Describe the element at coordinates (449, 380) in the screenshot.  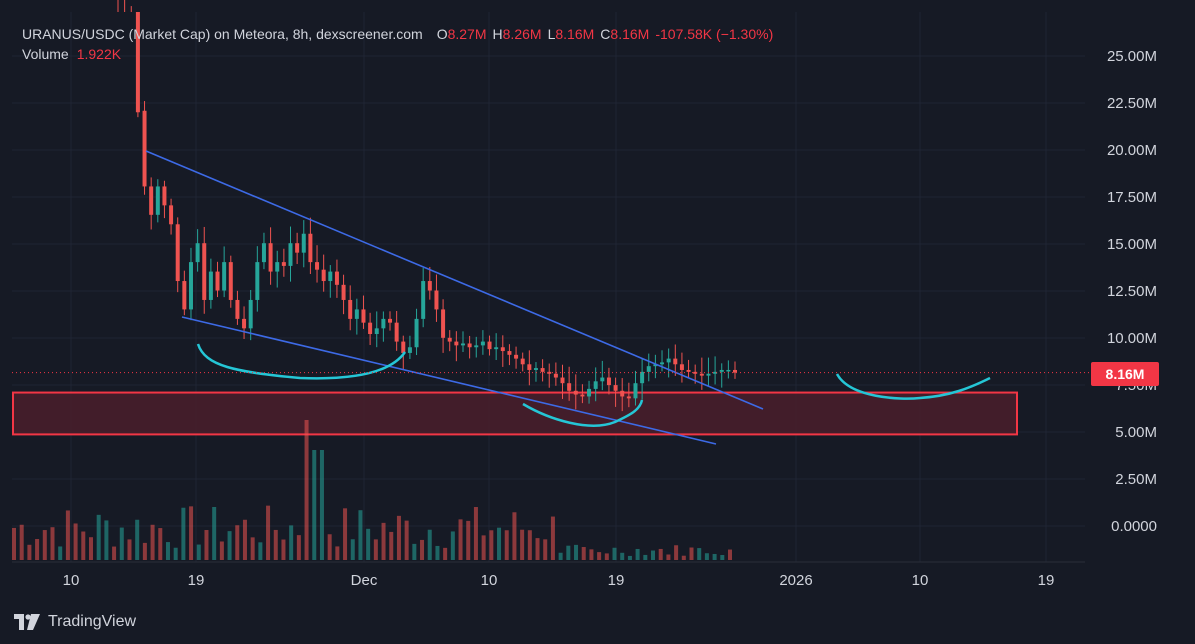
I see `trendline-lower` at that location.